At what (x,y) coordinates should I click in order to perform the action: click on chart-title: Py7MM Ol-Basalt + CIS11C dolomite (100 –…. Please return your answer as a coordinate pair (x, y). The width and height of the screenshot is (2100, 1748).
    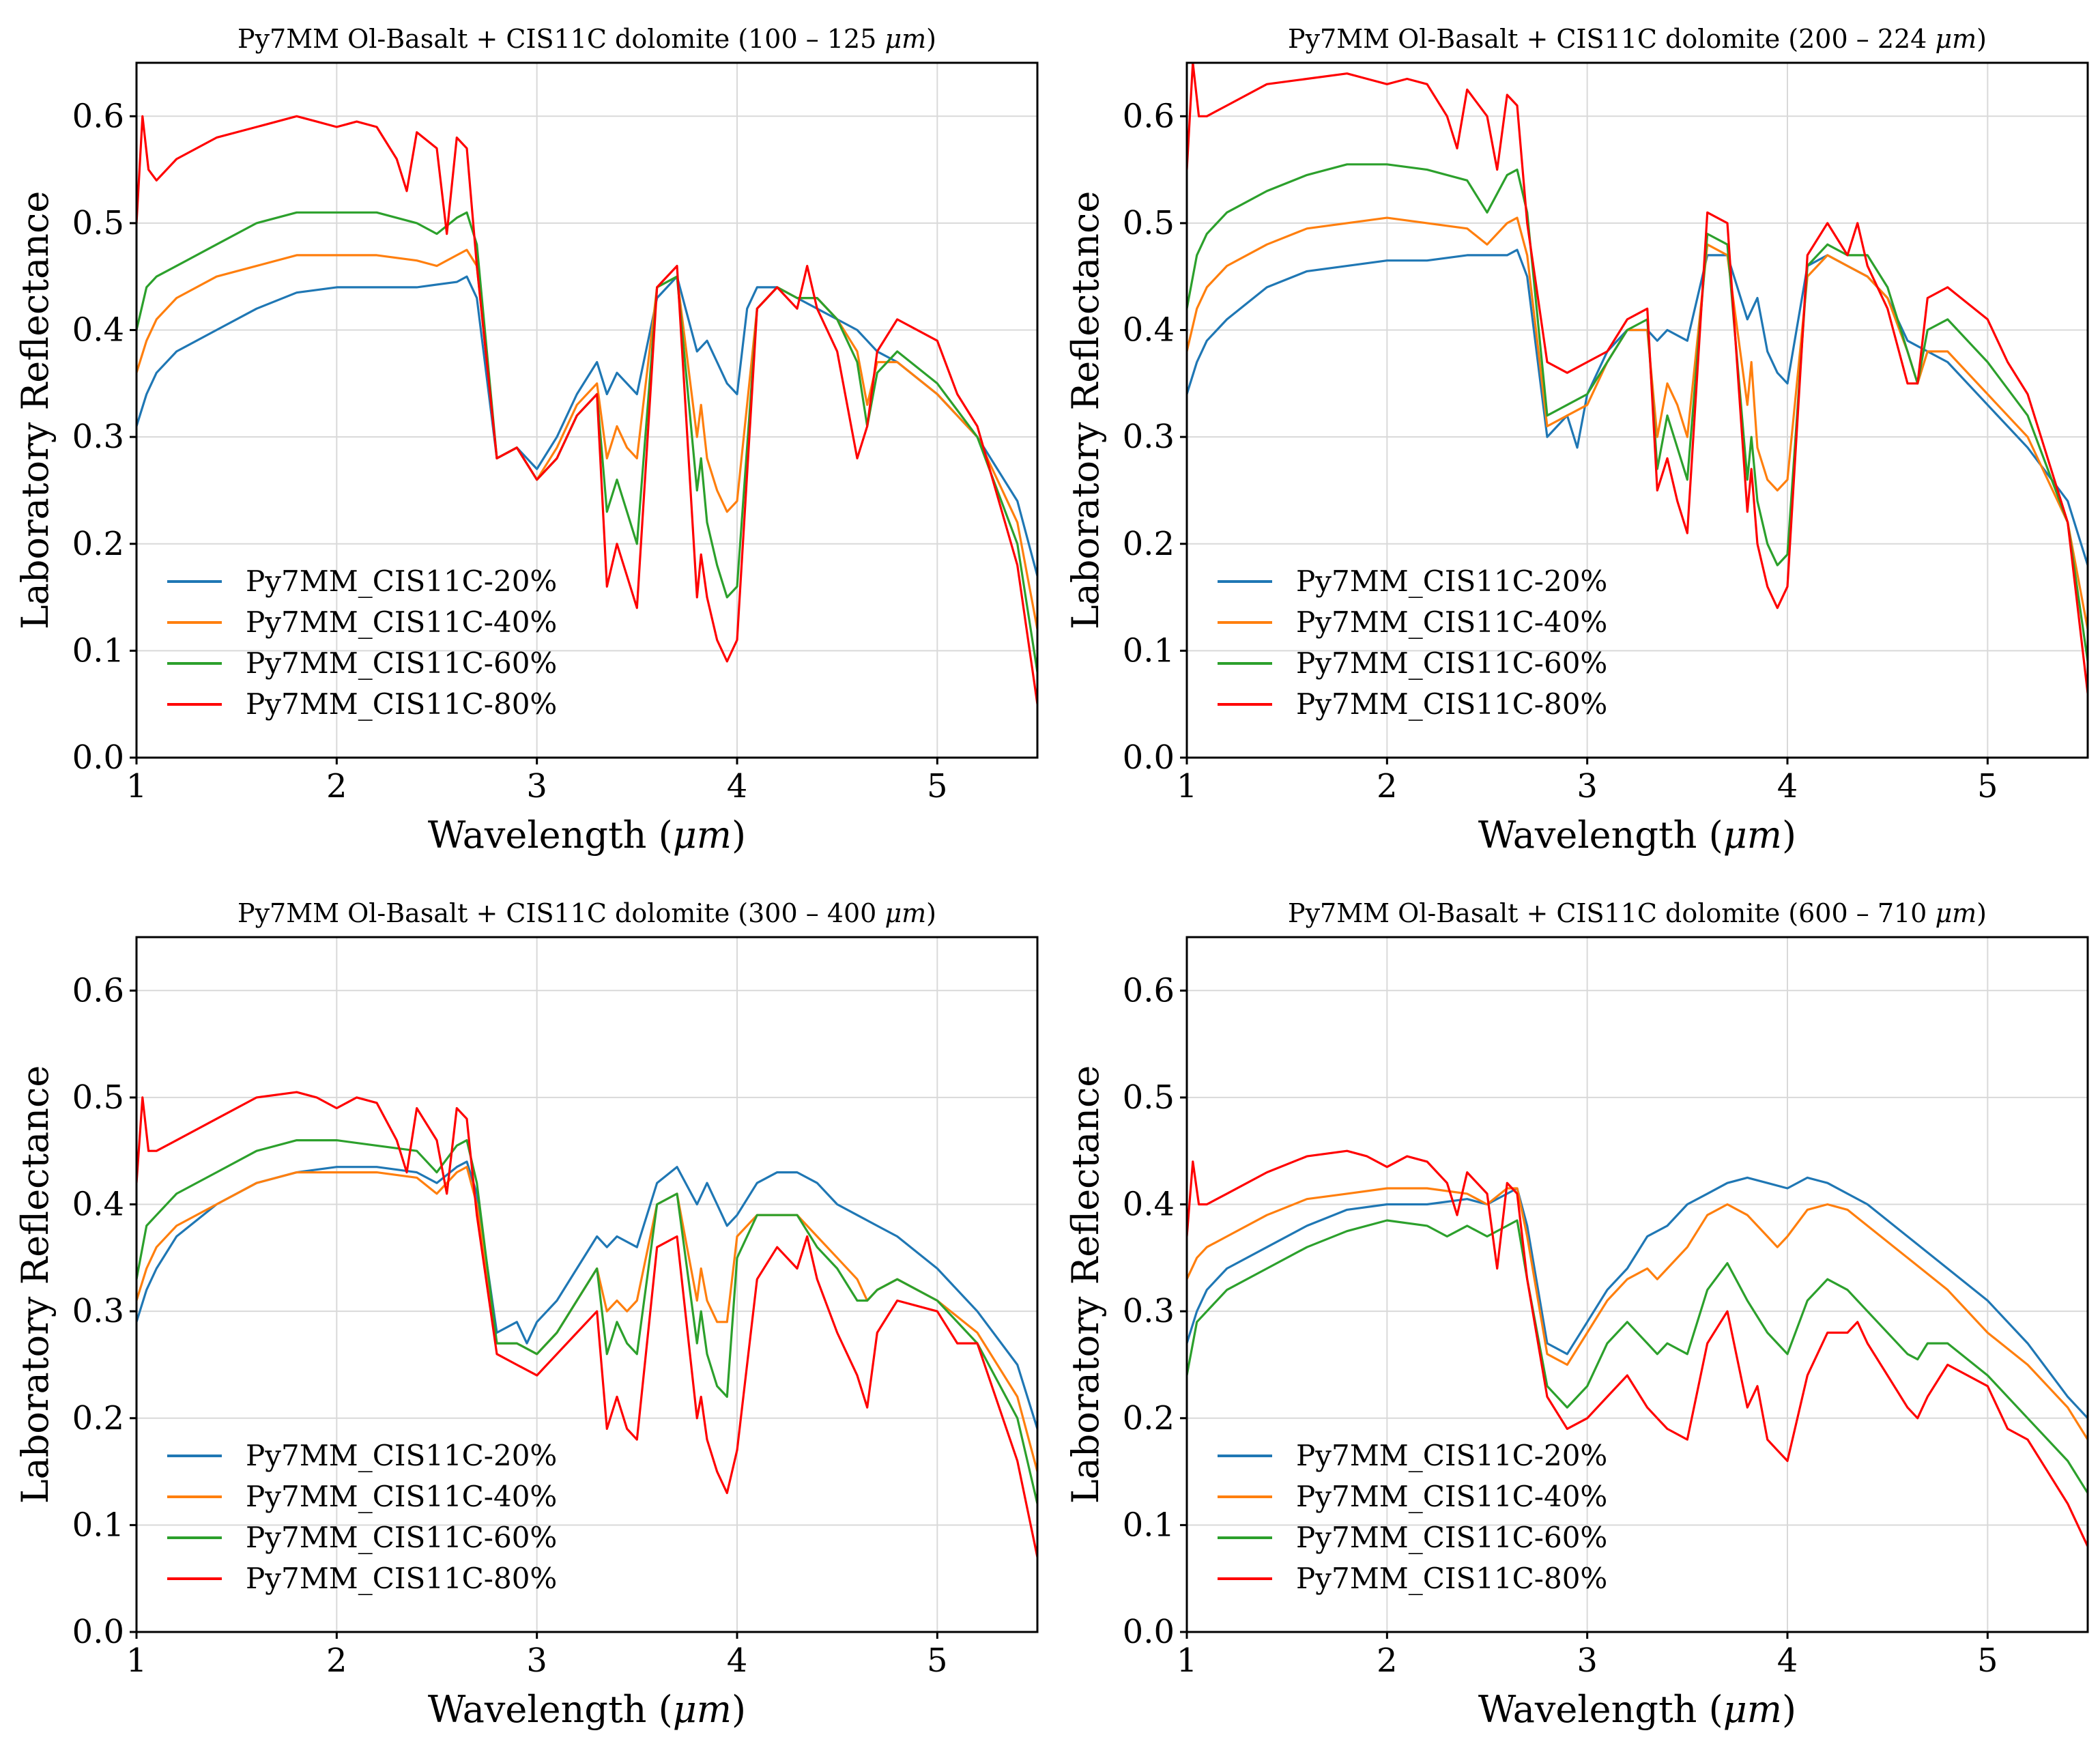
    Looking at the image, I should click on (587, 39).